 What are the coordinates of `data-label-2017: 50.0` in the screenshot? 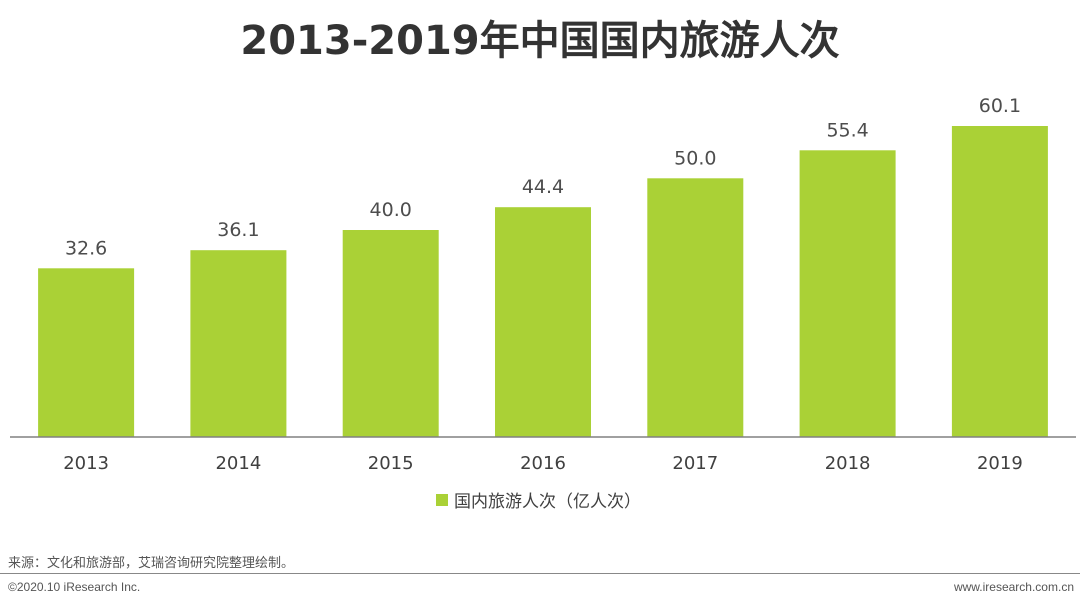 It's located at (695, 158).